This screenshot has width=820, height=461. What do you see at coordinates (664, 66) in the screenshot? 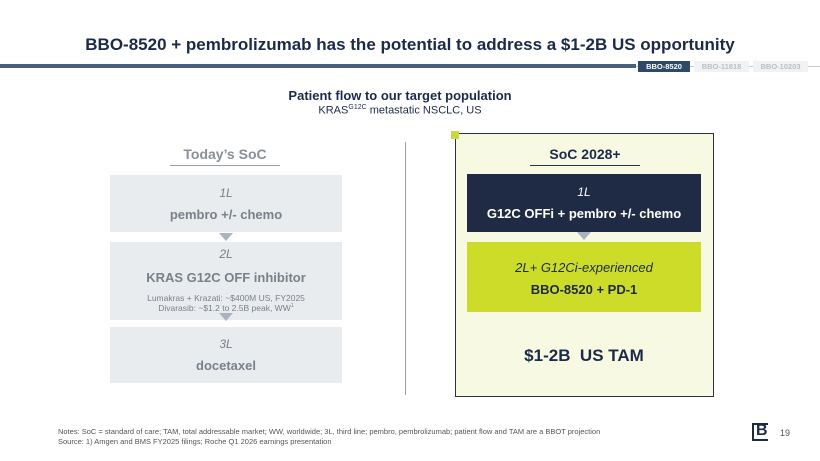
I see `tab: BBO-8520` at bounding box center [664, 66].